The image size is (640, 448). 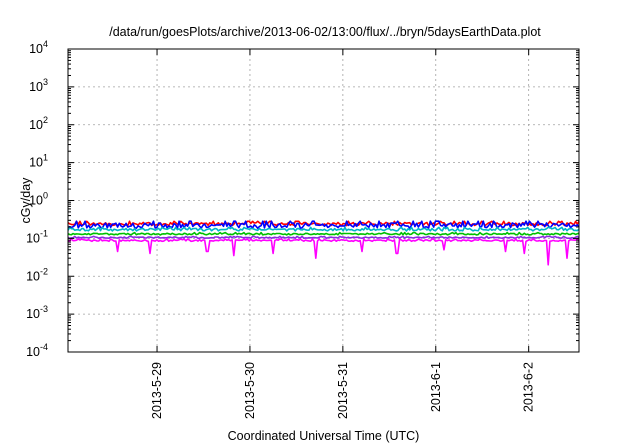 What do you see at coordinates (38, 123) in the screenshot?
I see `y-tick-label: 10²` at bounding box center [38, 123].